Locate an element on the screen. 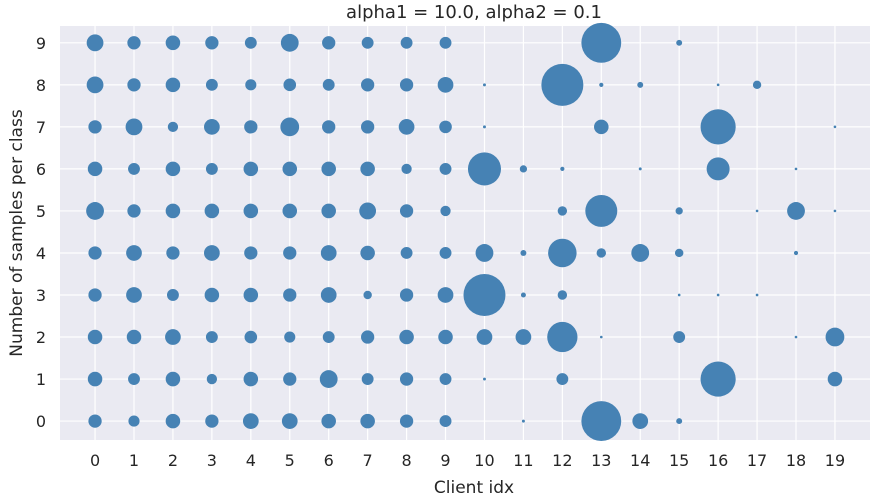 Image resolution: width=882 pixels, height=500 pixels. x-tick-label: 14 is located at coordinates (640, 460).